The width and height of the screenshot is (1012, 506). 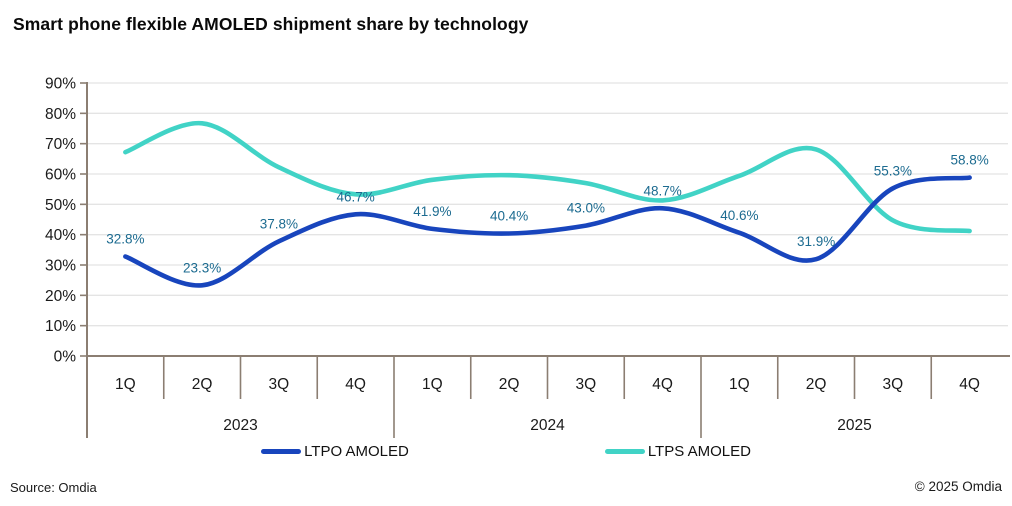 What do you see at coordinates (958, 486) in the screenshot?
I see `copyright-text: © 2025 Omdia` at bounding box center [958, 486].